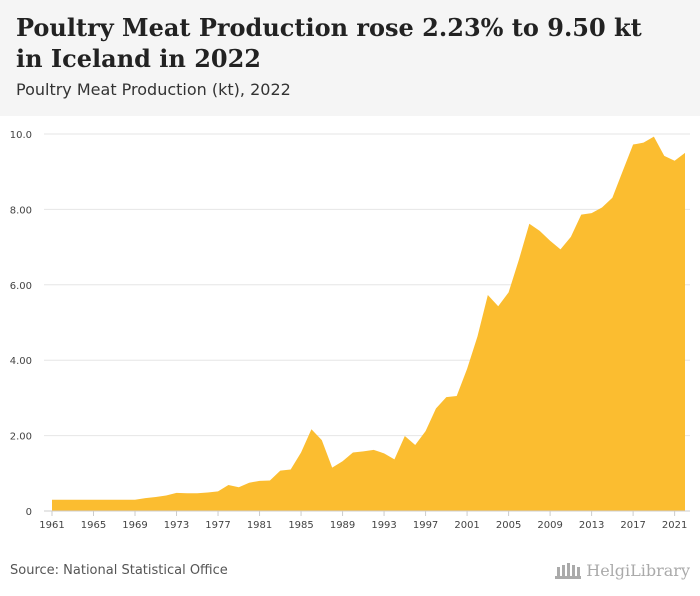  What do you see at coordinates (632, 525) in the screenshot?
I see `x-tick-label: 2017` at bounding box center [632, 525].